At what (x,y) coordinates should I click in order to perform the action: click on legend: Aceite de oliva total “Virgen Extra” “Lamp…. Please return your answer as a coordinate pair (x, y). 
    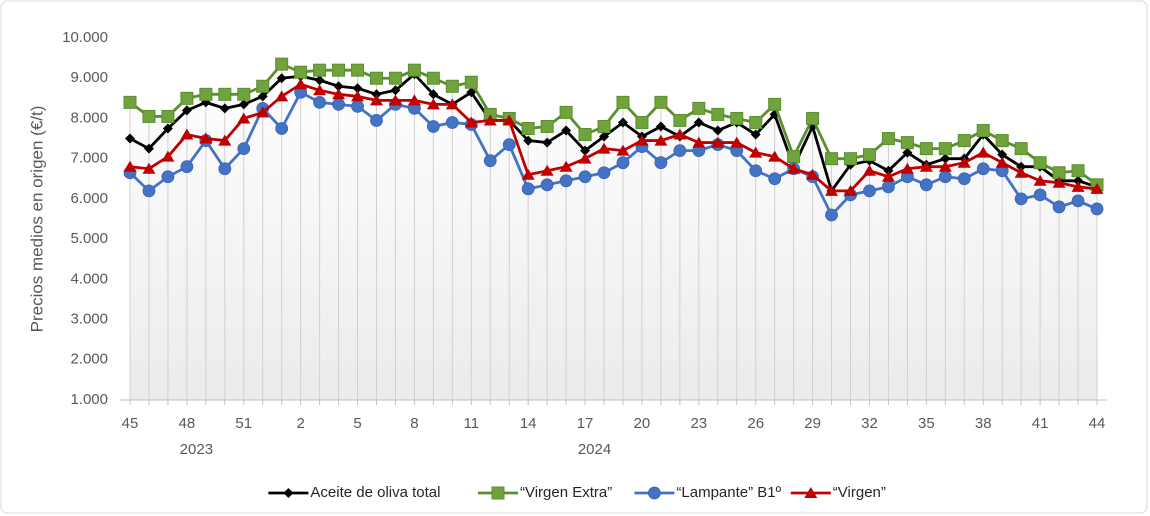
    Looking at the image, I should click on (577, 492).